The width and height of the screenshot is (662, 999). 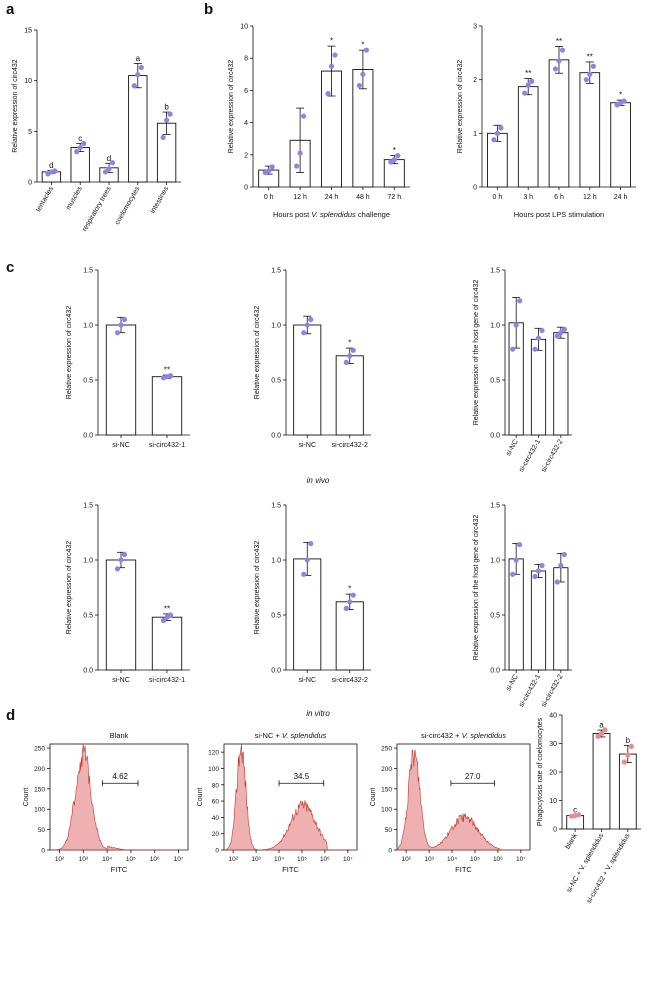 I want to click on y-tick-label: 120, so click(x=213, y=753).